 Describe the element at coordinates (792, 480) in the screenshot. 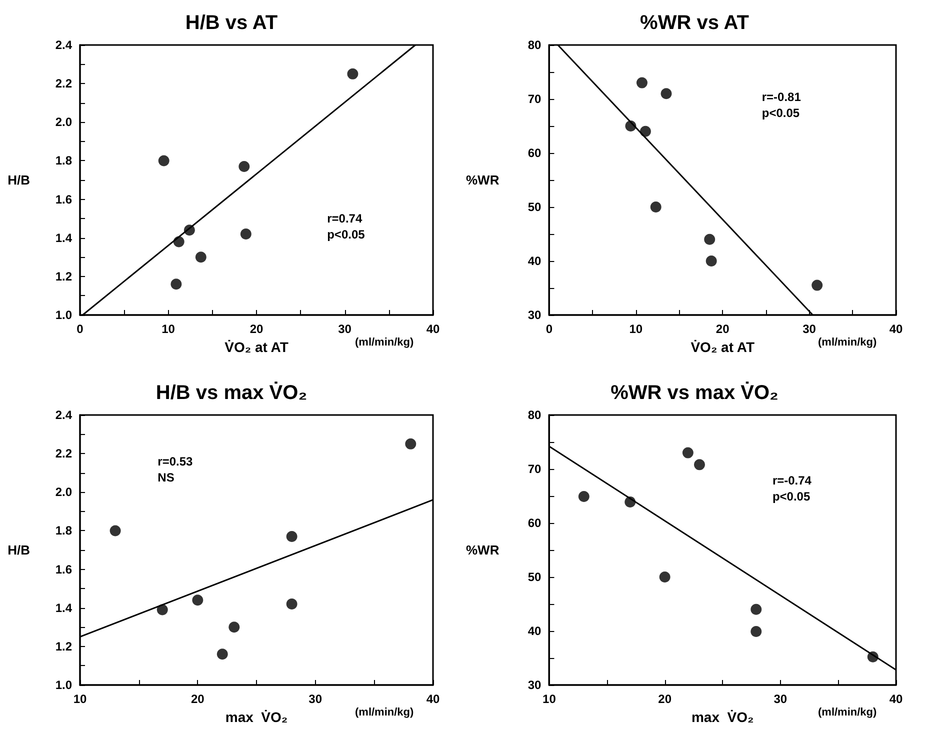

I see `annotation: r=-0.74` at that location.